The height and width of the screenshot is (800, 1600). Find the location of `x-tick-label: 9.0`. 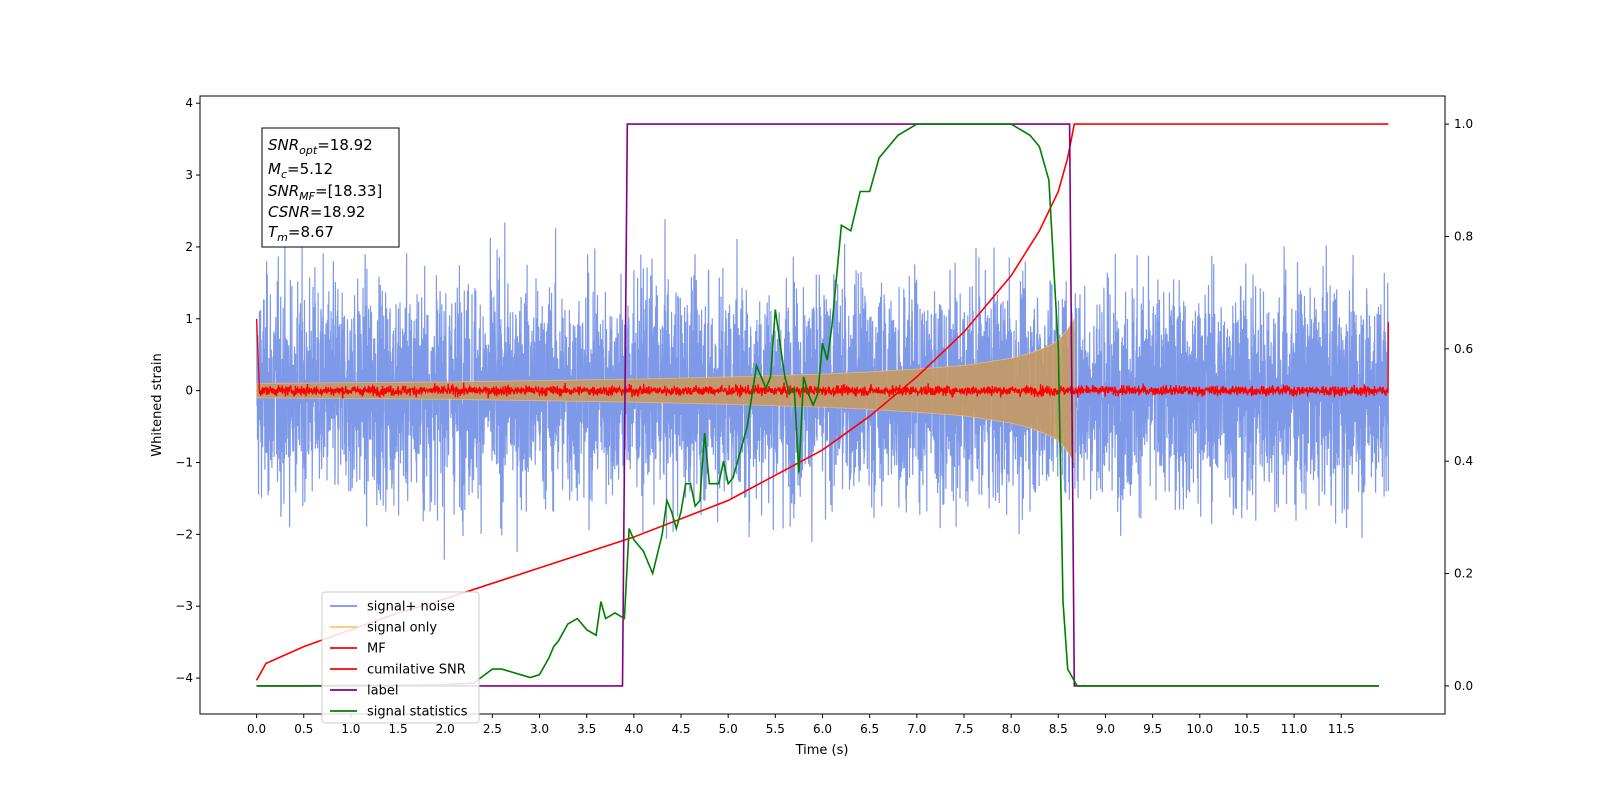

x-tick-label: 9.0 is located at coordinates (1105, 729).